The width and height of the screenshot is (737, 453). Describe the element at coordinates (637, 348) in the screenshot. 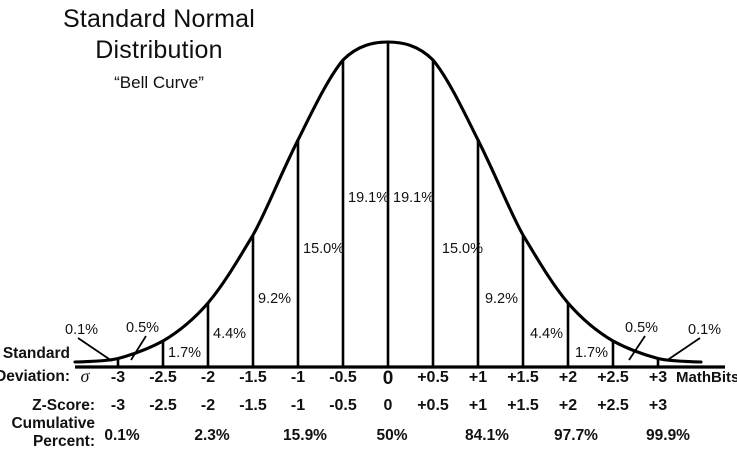

I see `leader-right-0p5` at that location.